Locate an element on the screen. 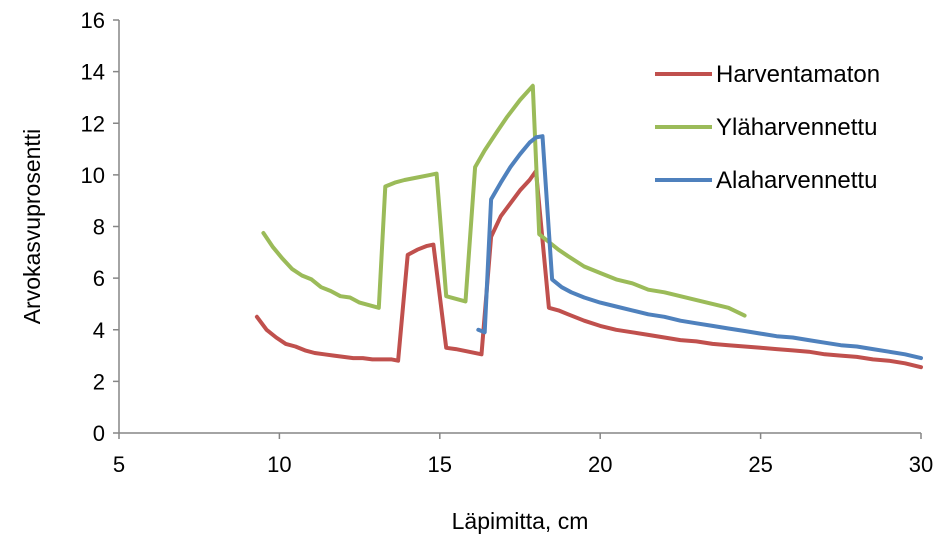 The height and width of the screenshot is (545, 946). x-tick-label: 25 is located at coordinates (760, 464).